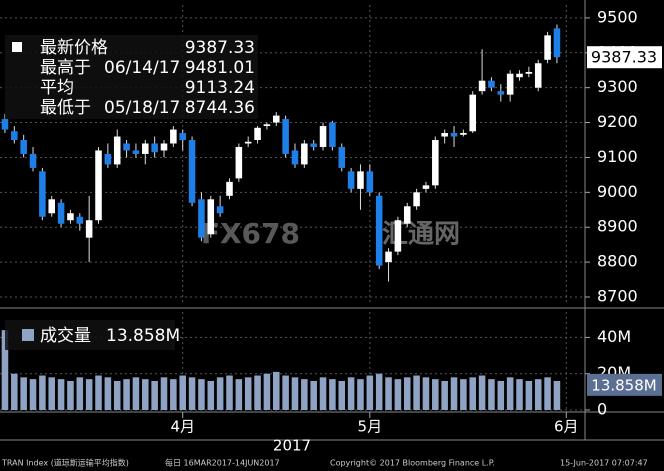 The width and height of the screenshot is (664, 471). What do you see at coordinates (182, 427) in the screenshot?
I see `x-tick-label: 4月` at bounding box center [182, 427].